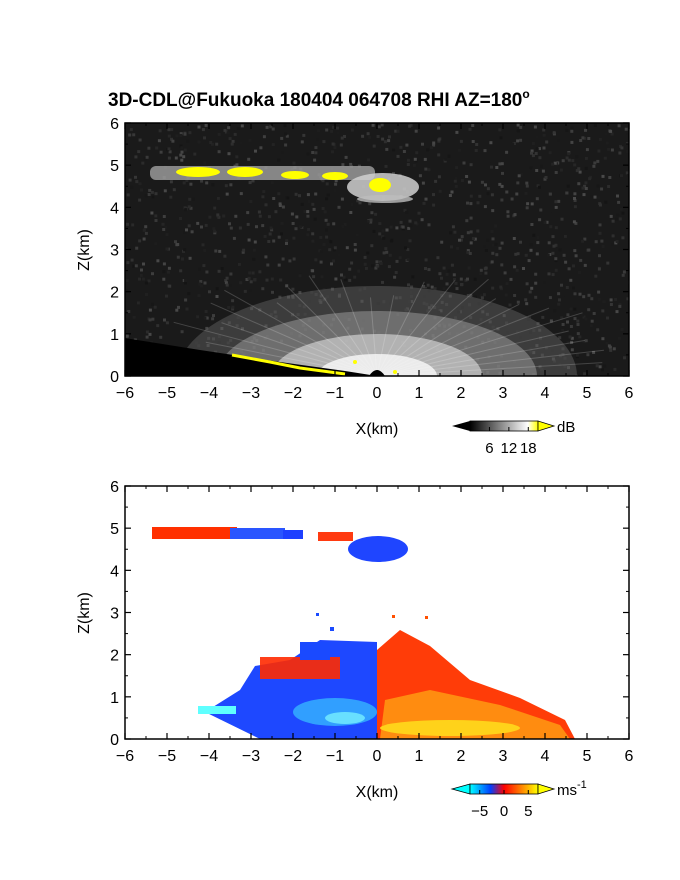 This screenshot has width=680, height=880. Describe the element at coordinates (209, 756) in the screenshot. I see `x-tick-label: −4` at that location.